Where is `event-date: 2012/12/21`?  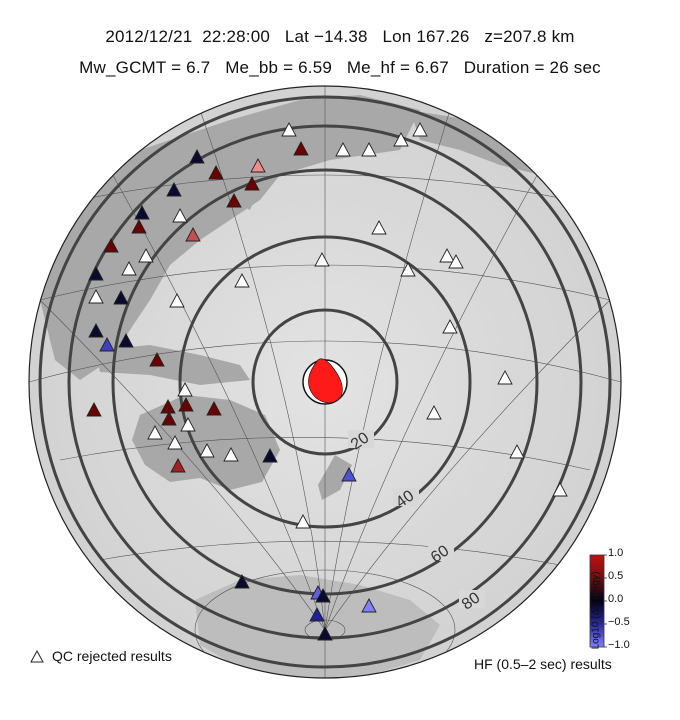 event-date: 2012/12/21 is located at coordinates (149, 36).